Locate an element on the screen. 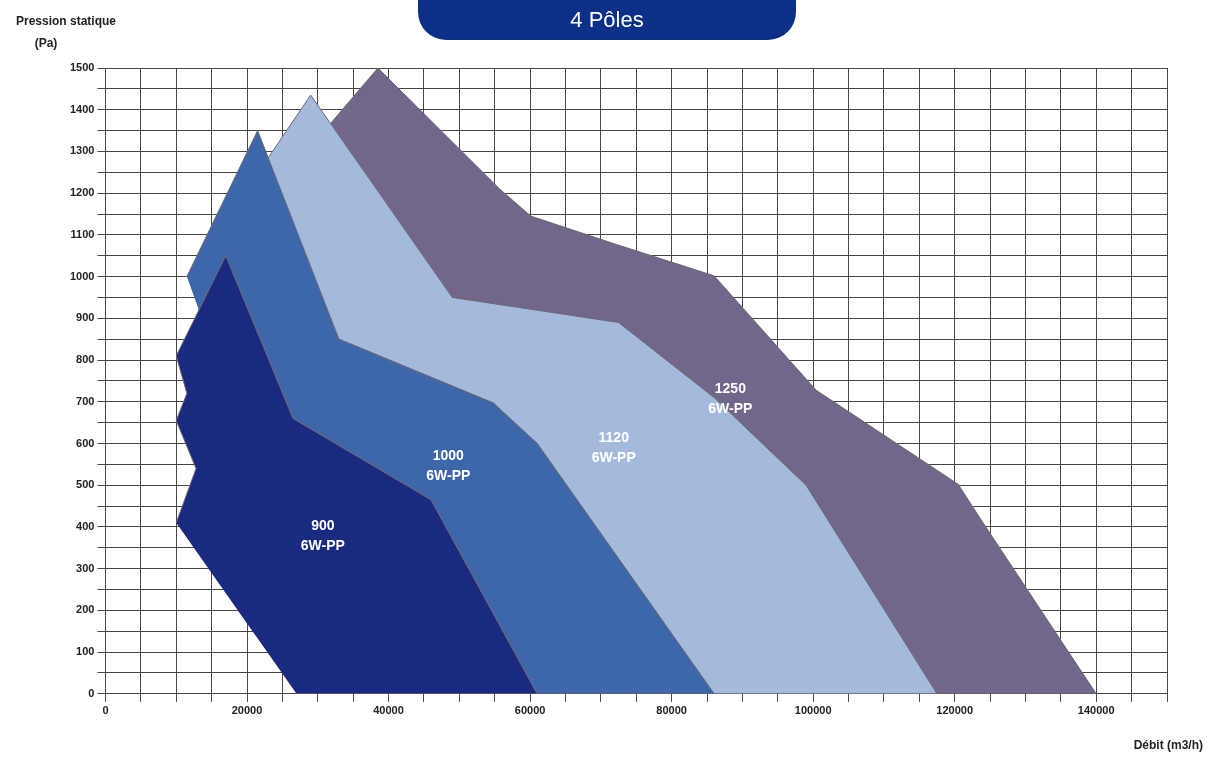  y-tick-label: 700 is located at coordinates (85, 400).